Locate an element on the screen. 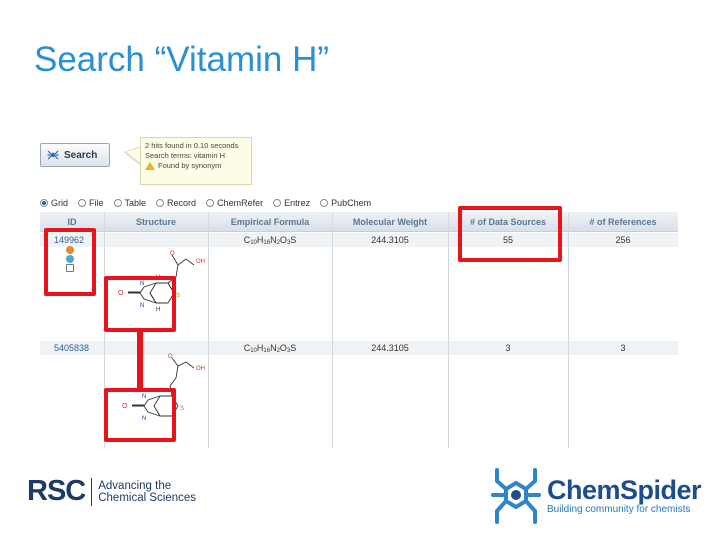 This screenshot has height=540, width=720. wikipedia-icon is located at coordinates (70, 268).